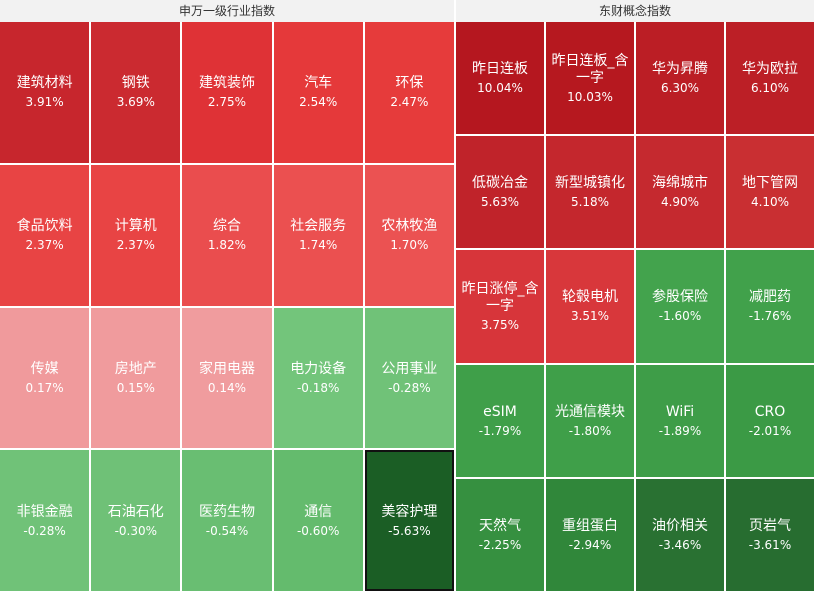  I want to click on tile: 综合 1.82%, so click(227, 235).